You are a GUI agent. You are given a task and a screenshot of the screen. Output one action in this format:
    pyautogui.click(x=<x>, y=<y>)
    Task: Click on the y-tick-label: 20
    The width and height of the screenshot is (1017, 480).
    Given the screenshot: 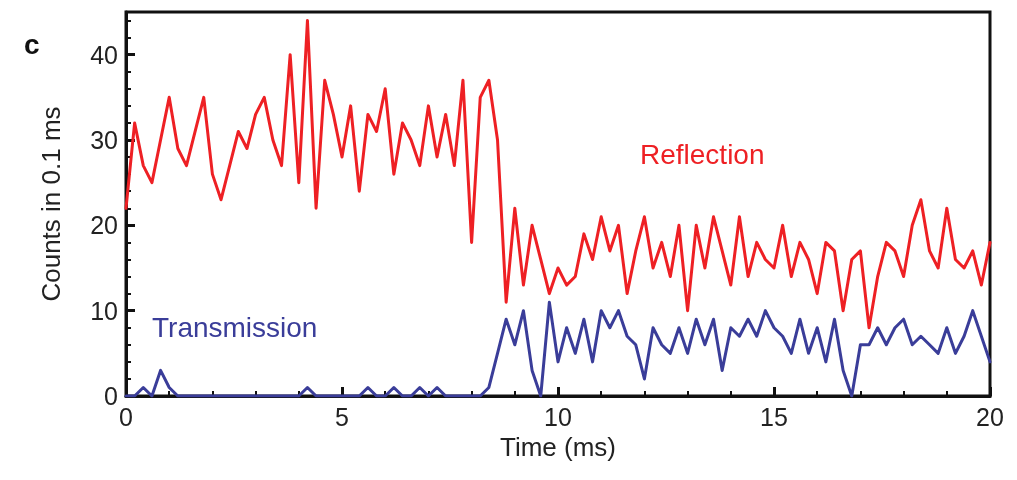 What is the action you would take?
    pyautogui.click(x=104, y=225)
    